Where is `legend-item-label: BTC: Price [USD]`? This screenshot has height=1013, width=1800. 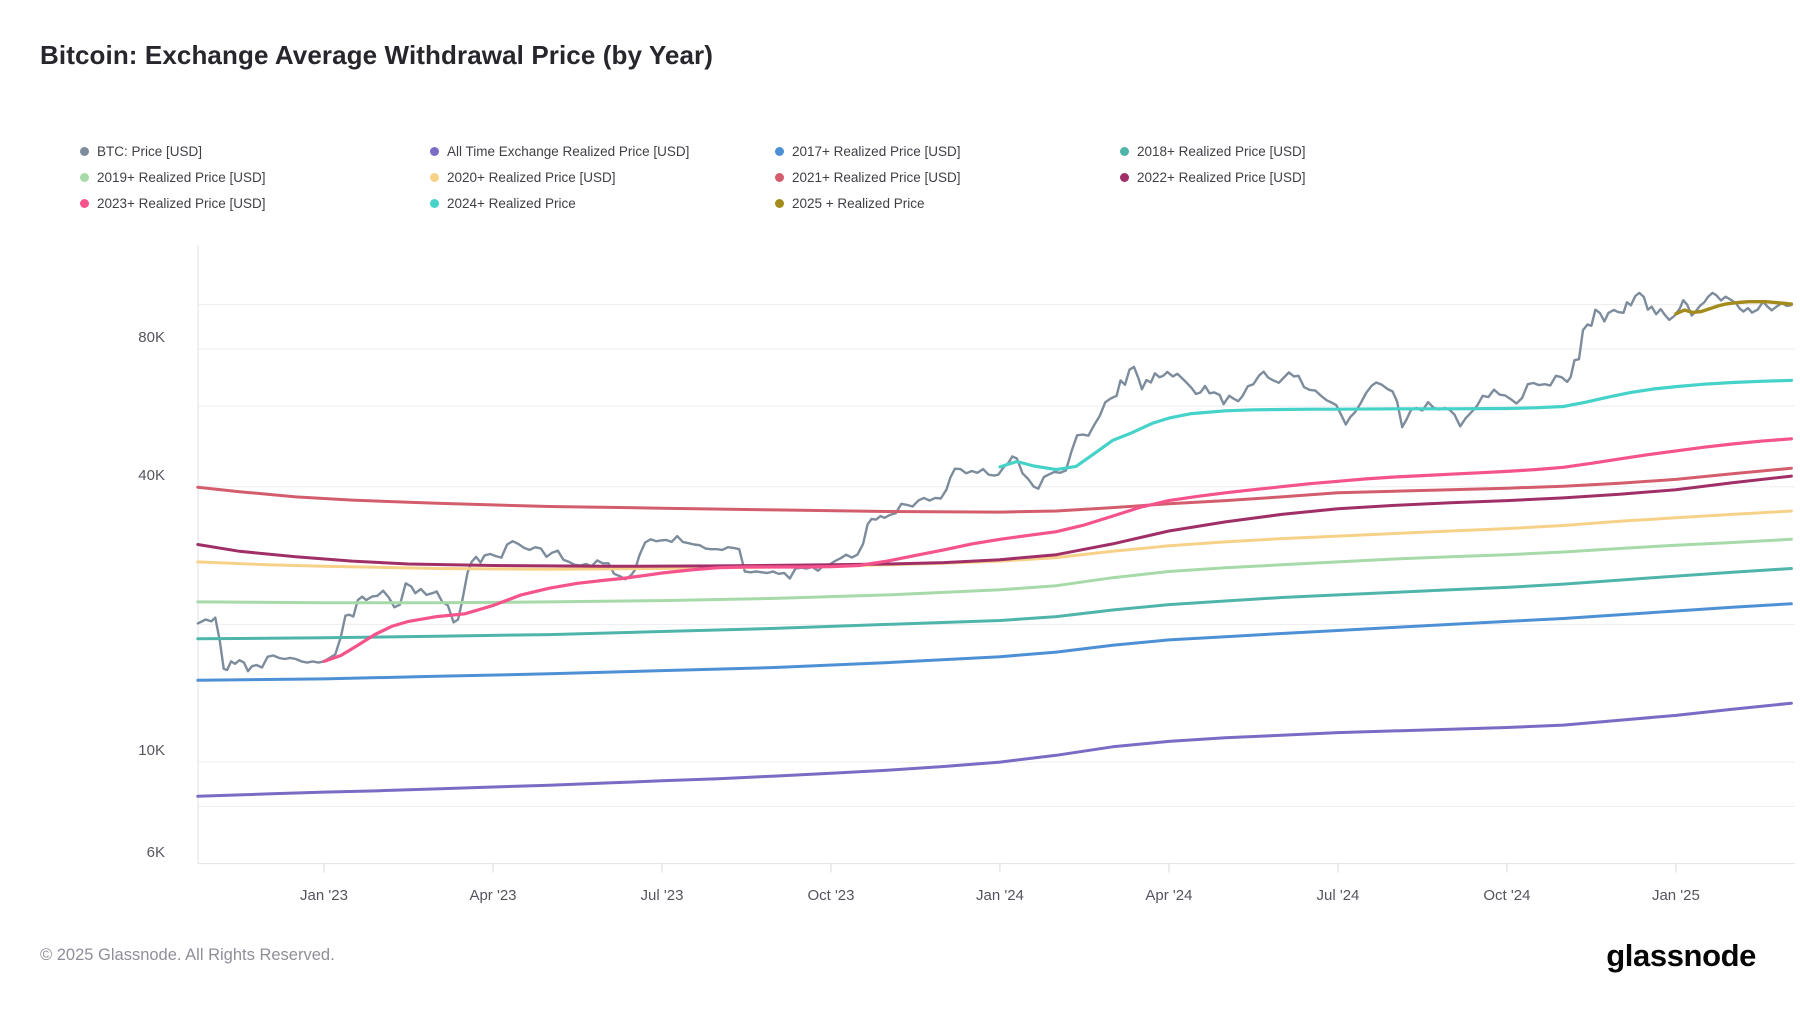
legend-item-label: BTC: Price [USD] is located at coordinates (150, 151).